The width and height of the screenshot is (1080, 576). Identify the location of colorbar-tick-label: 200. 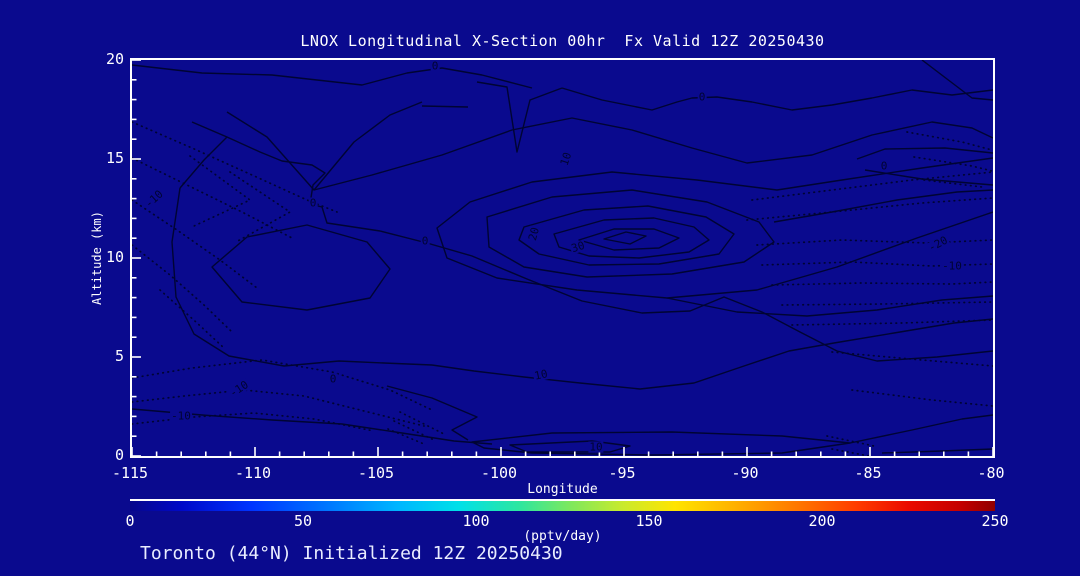
(822, 521).